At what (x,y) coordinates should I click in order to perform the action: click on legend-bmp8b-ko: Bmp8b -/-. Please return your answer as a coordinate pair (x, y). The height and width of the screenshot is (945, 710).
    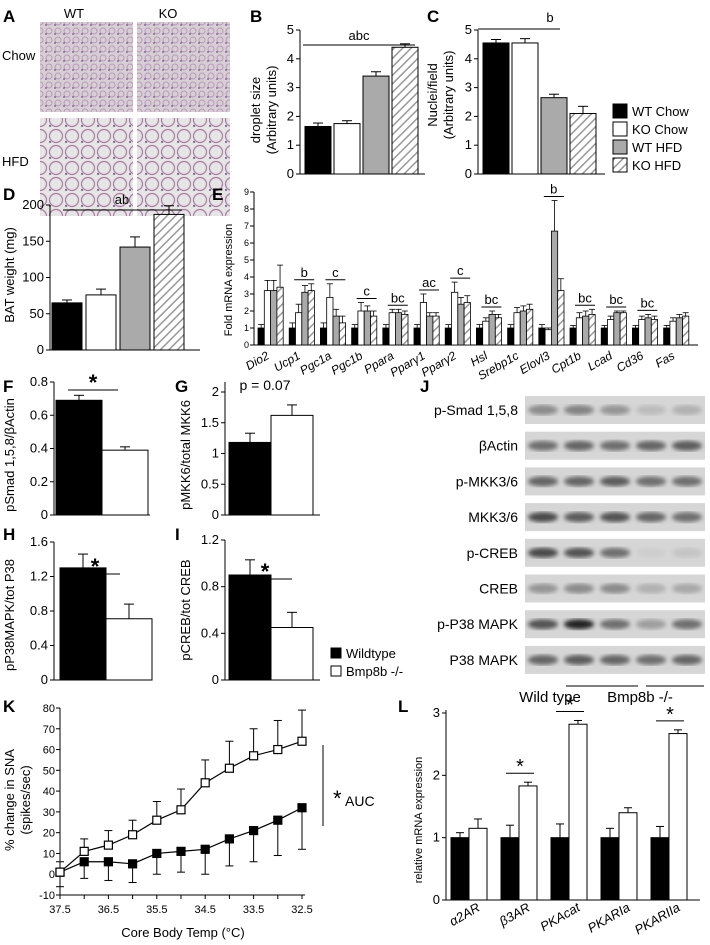
    Looking at the image, I should click on (374, 671).